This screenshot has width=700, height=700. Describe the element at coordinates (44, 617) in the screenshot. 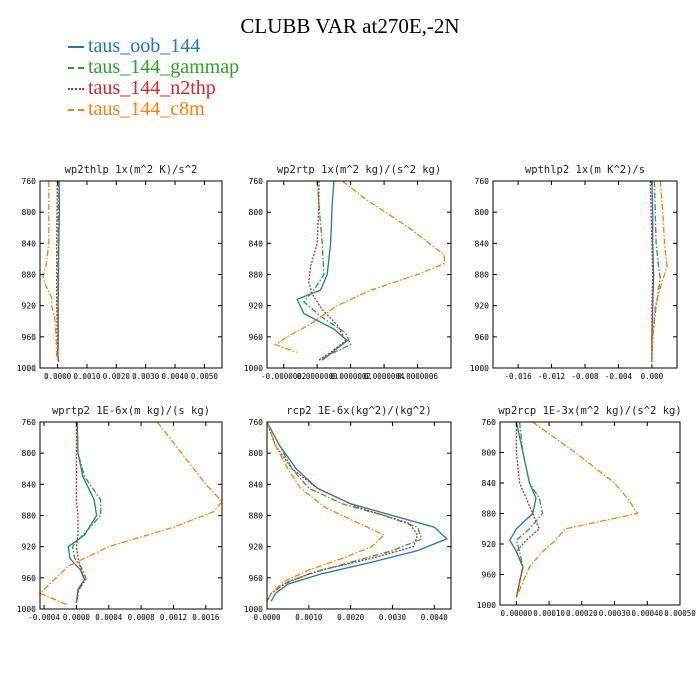

I see `x-tick-label: -0.0004` at that location.